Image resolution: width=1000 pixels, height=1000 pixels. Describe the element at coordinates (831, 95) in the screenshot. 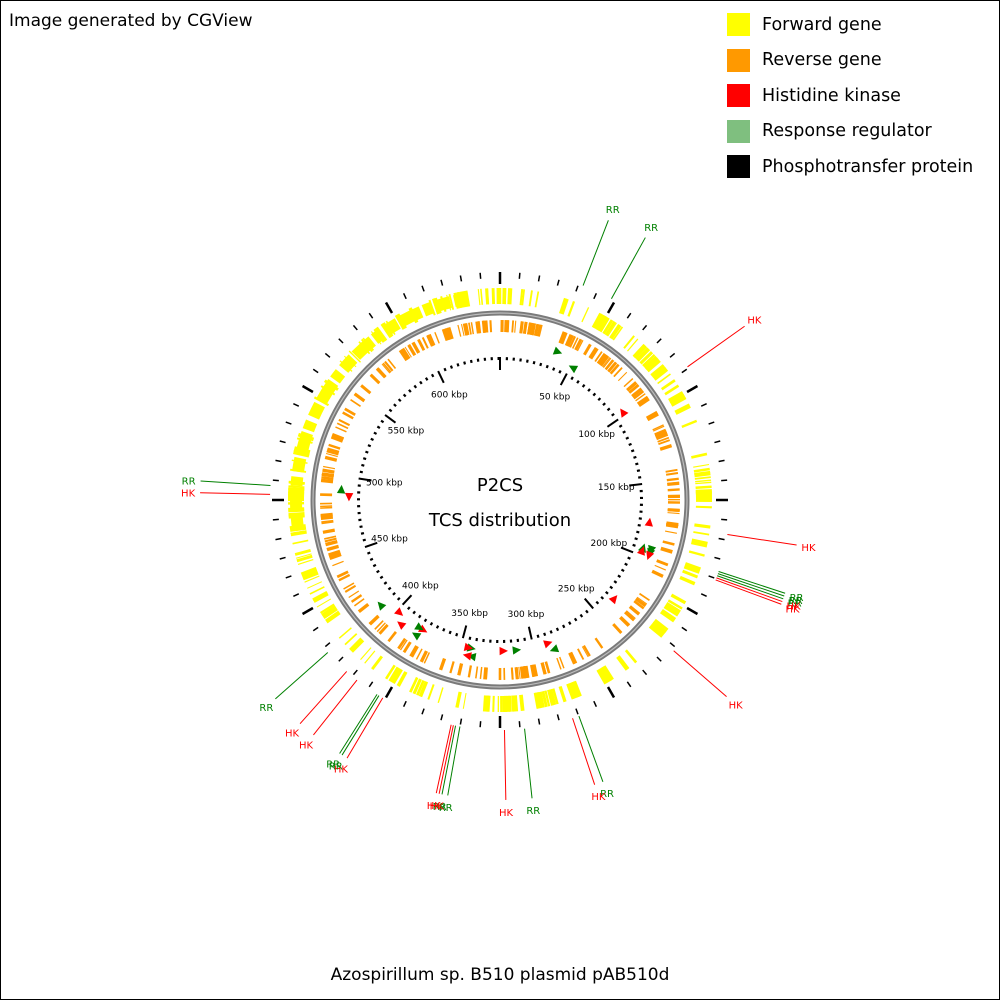

I see `legend-label: Histidine kinase` at that location.